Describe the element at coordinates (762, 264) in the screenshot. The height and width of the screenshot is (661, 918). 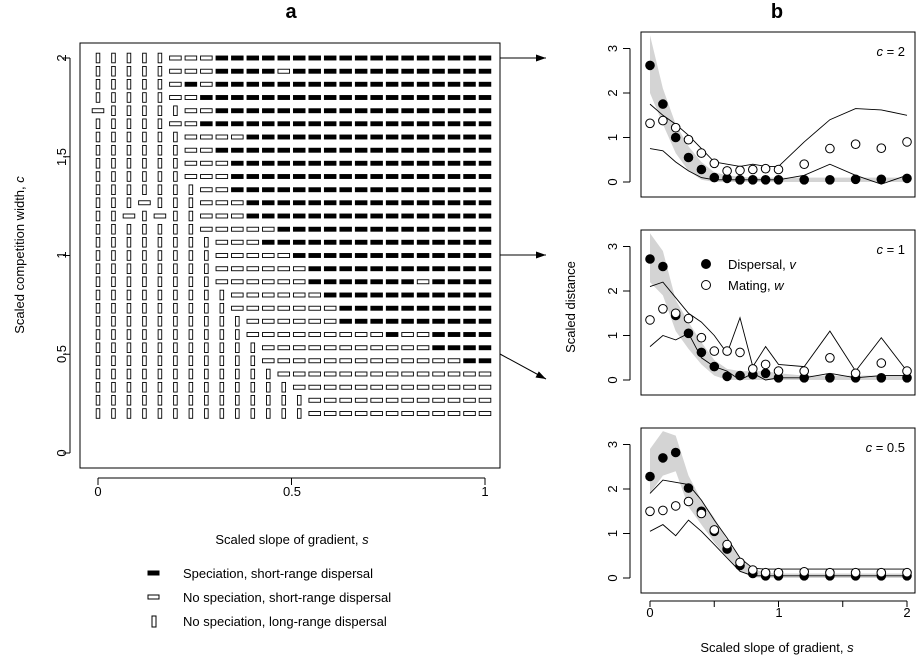
I see `legend-label-dispersal: Dispersal, v` at that location.